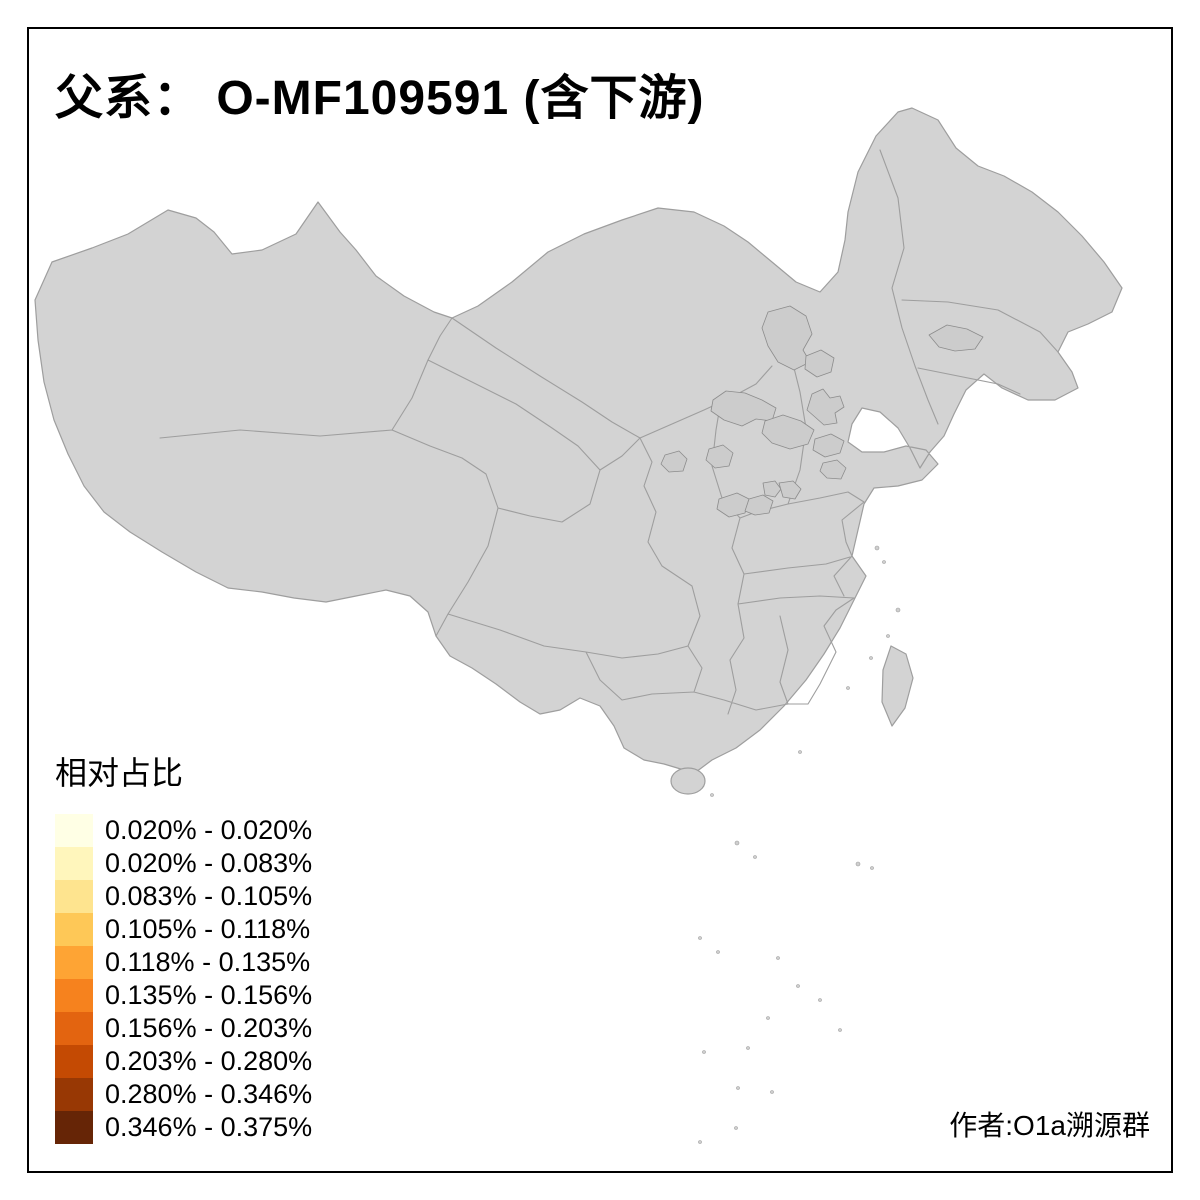 The height and width of the screenshot is (1200, 1200). What do you see at coordinates (119, 773) in the screenshot?
I see `legend-title: 相对占比` at bounding box center [119, 773].